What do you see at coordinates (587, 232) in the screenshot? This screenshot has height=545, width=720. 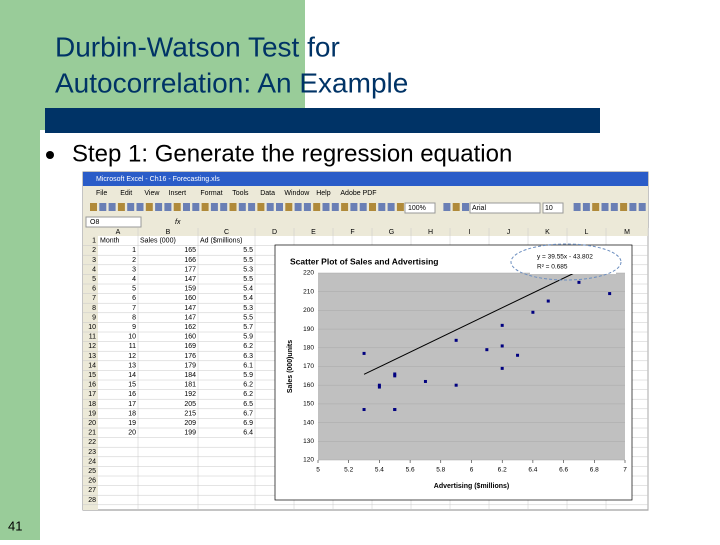 I see `column-header: L` at bounding box center [587, 232].